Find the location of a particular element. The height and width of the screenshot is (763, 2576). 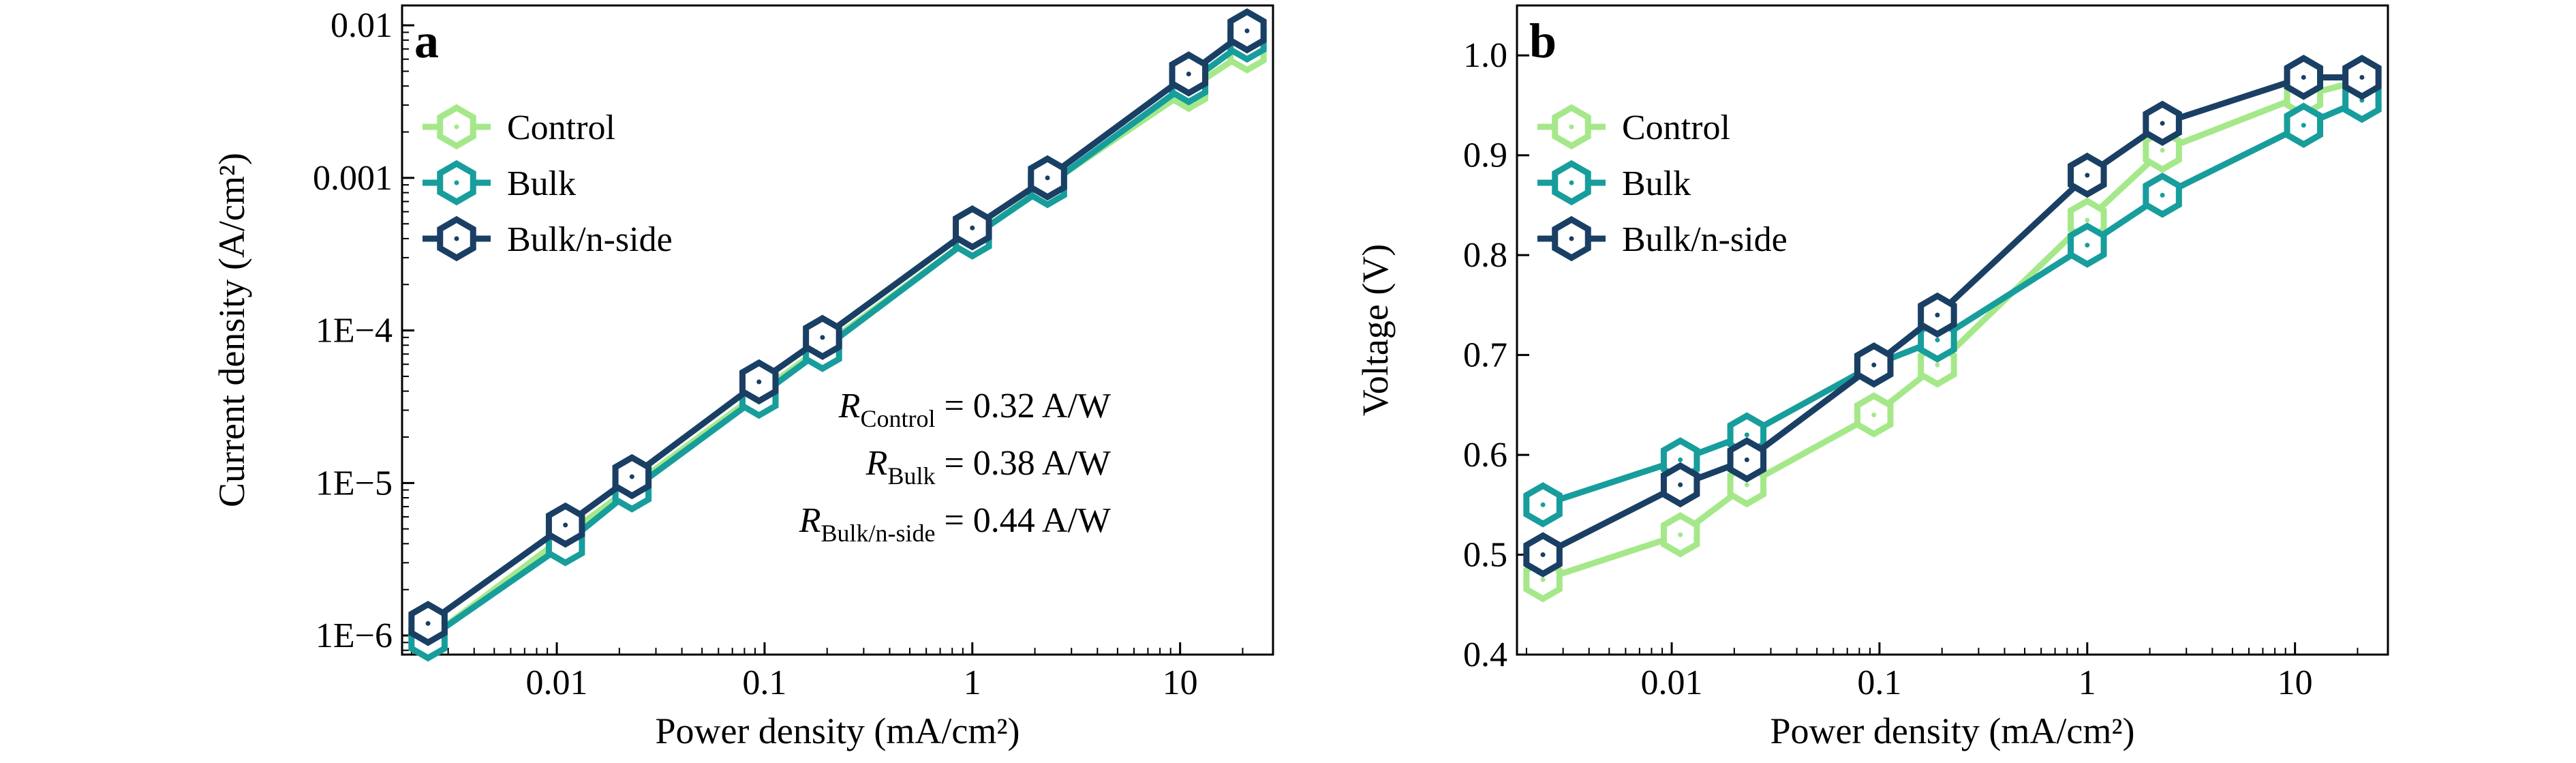

y-tick-label: 0.4 is located at coordinates (1485, 654).